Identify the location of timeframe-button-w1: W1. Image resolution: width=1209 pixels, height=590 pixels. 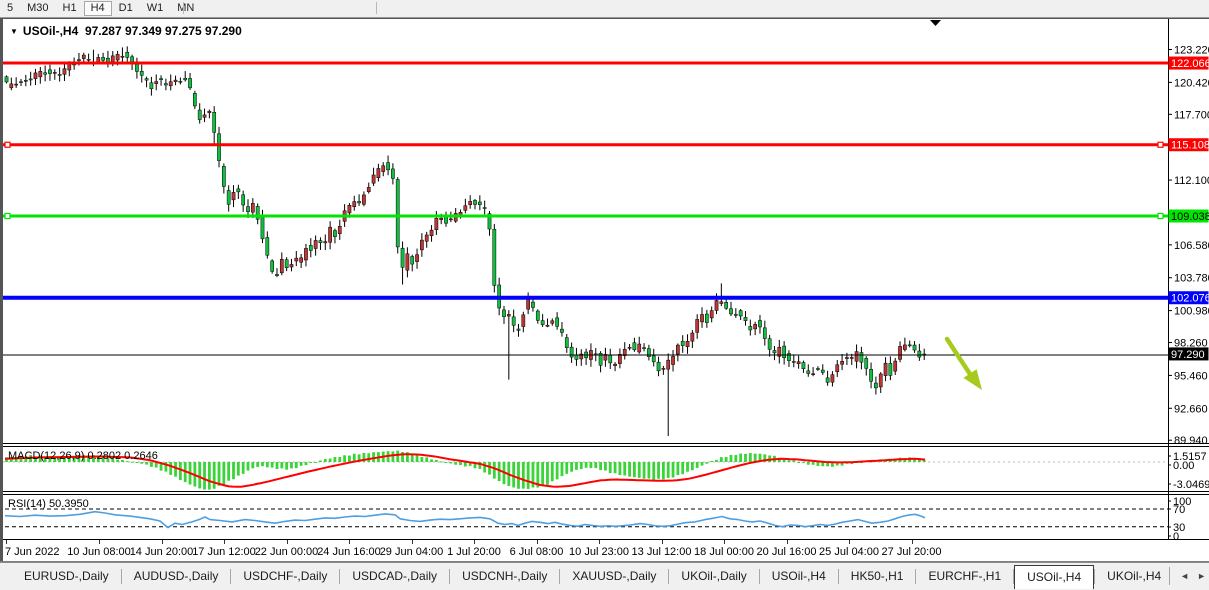
(155, 8).